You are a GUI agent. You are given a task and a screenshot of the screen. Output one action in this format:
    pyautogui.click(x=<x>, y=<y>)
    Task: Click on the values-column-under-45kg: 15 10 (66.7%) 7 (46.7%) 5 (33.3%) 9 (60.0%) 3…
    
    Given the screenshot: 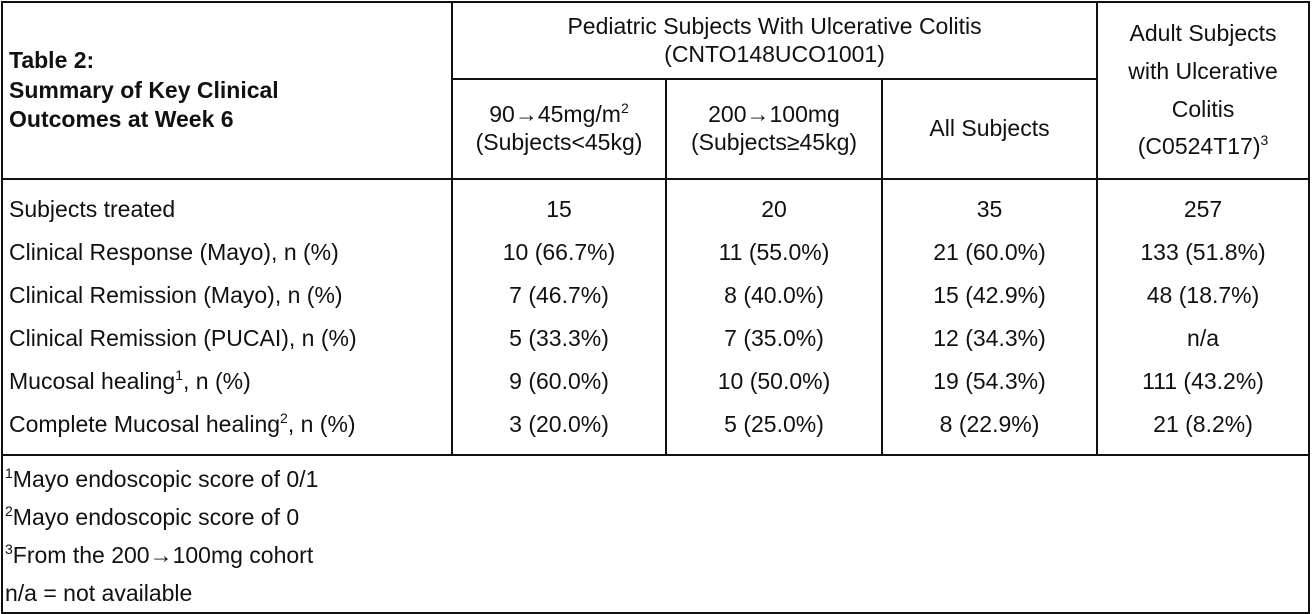 What is the action you would take?
    pyautogui.click(x=559, y=317)
    